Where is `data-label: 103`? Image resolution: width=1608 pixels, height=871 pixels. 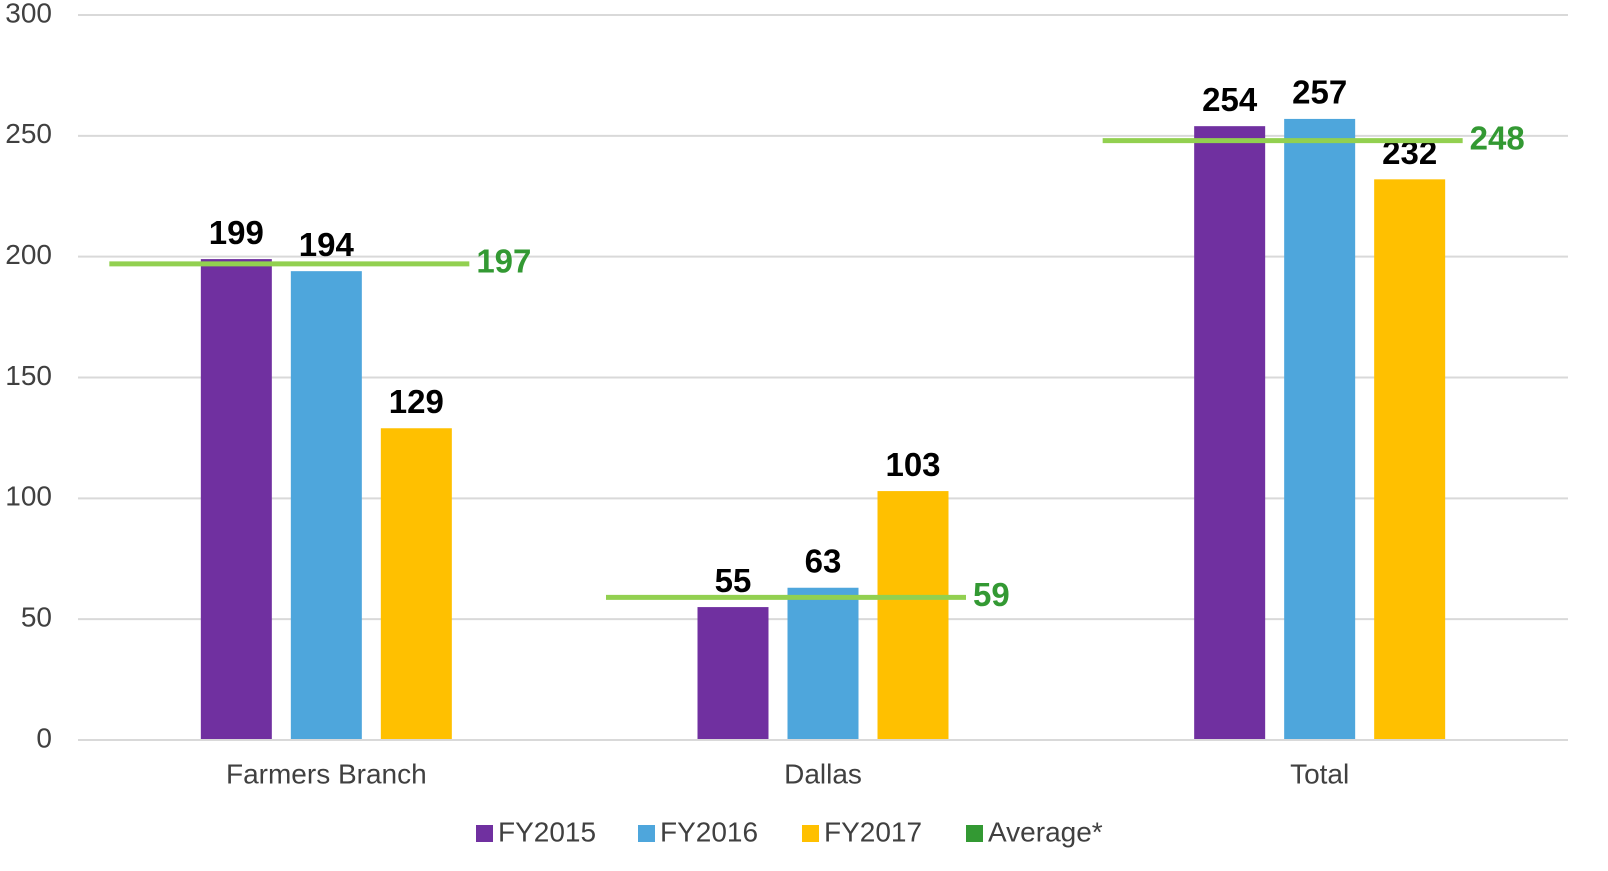 data-label: 103 is located at coordinates (912, 464).